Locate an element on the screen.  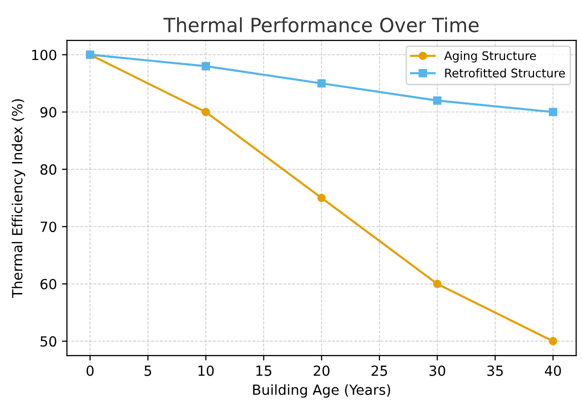
y-tick-label: 90 is located at coordinates (48, 112).